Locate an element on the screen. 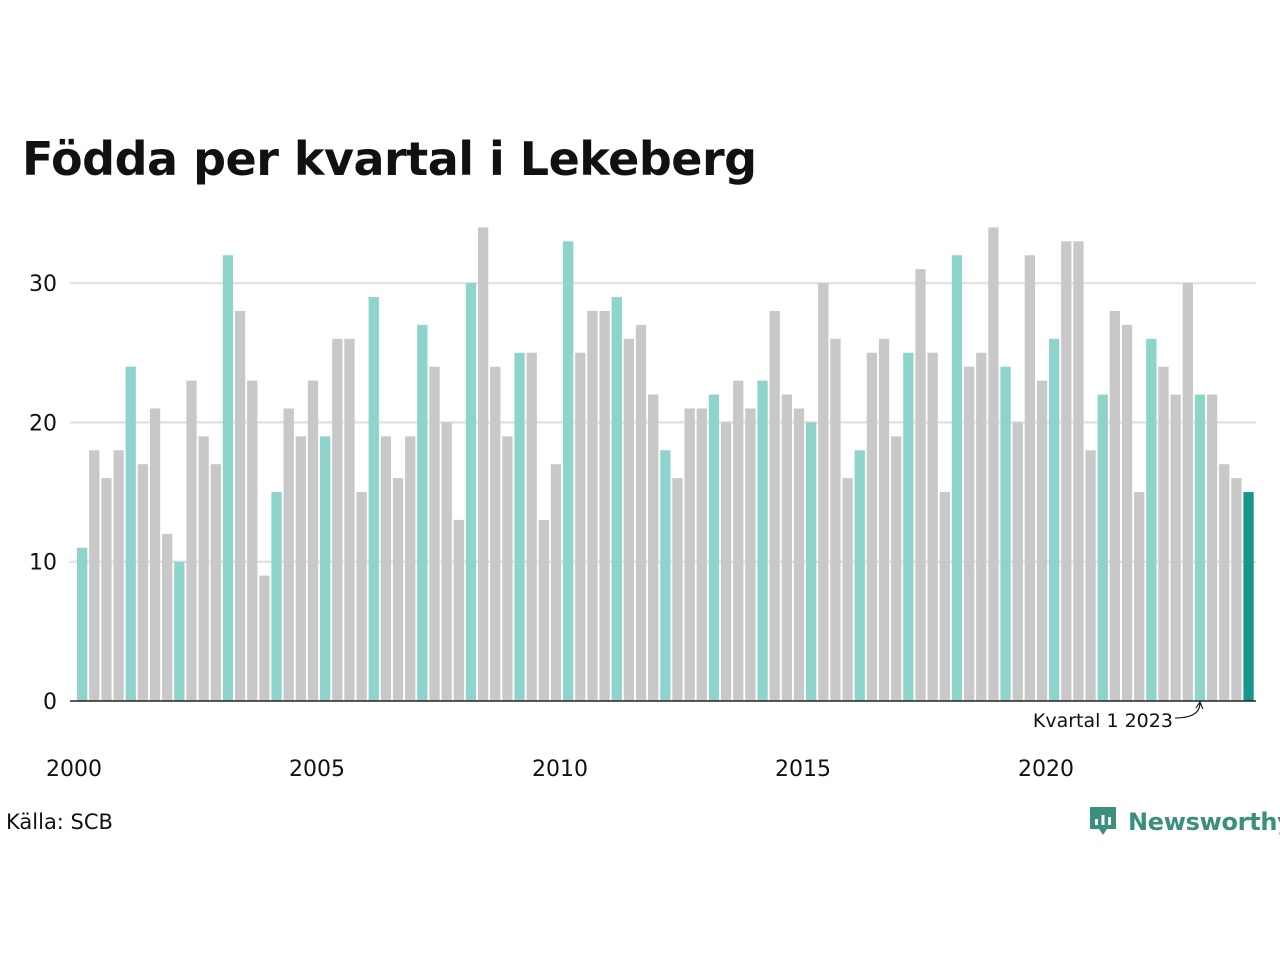  bar-2015-k3 is located at coordinates (835, 519).